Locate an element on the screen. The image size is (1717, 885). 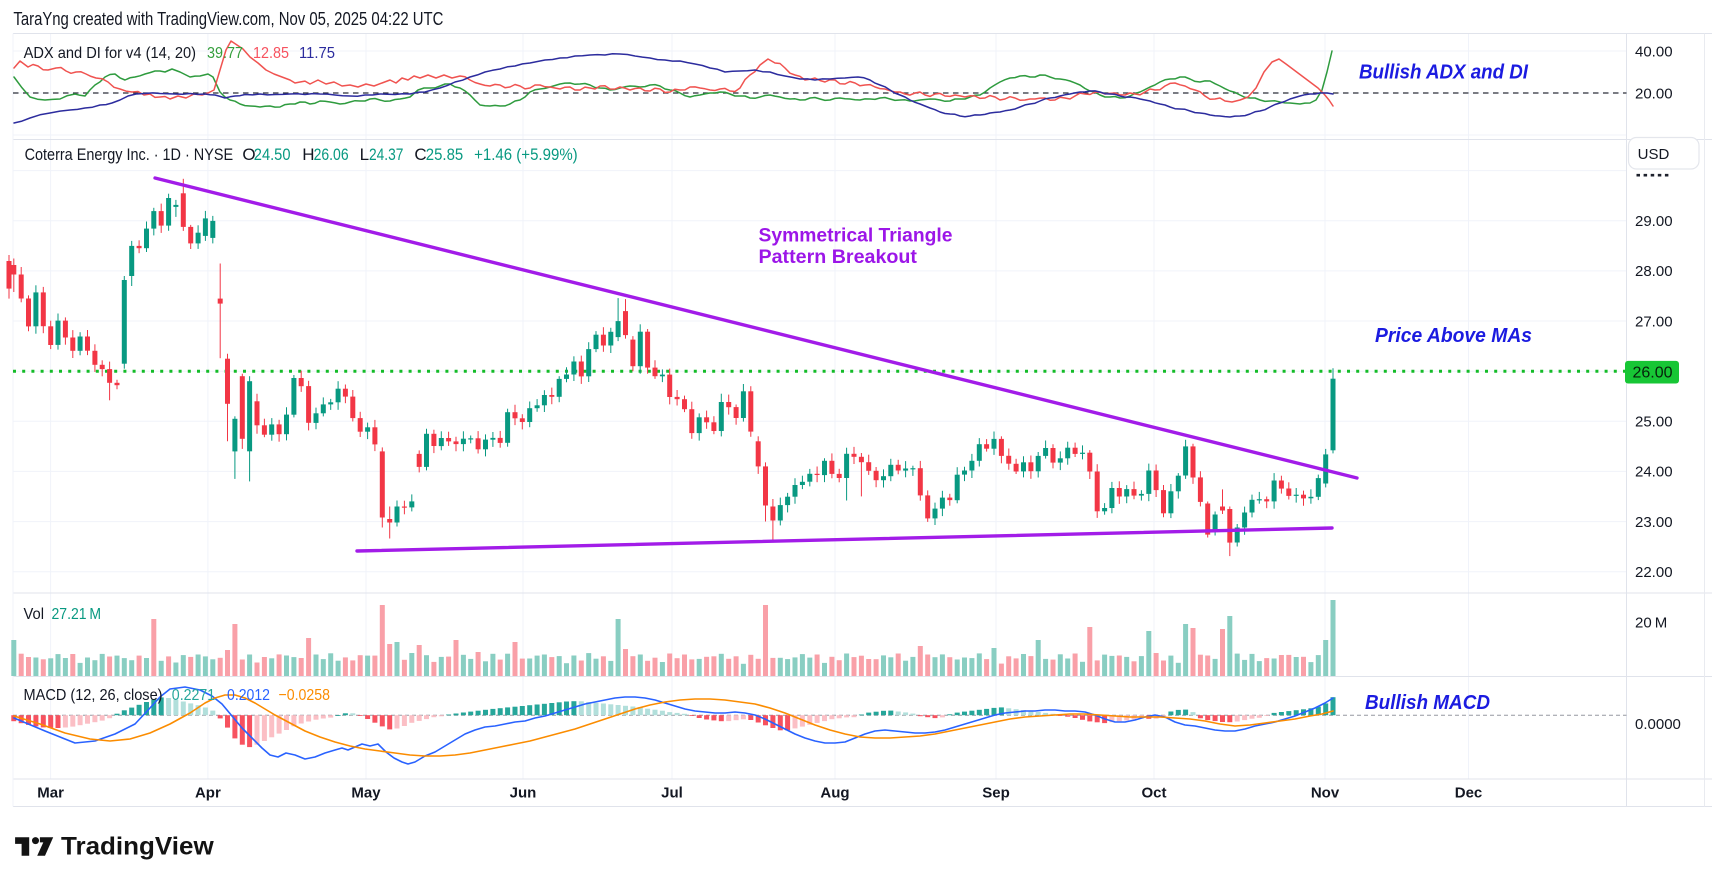
svg-text: MACD (12, 26, close) is located at coordinates (93, 695).